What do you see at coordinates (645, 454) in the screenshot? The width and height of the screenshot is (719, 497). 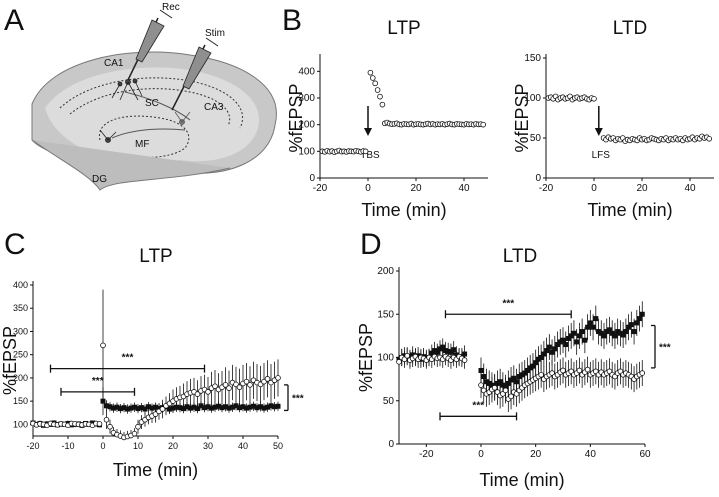 I see `x-tick-label: 60` at bounding box center [645, 454].